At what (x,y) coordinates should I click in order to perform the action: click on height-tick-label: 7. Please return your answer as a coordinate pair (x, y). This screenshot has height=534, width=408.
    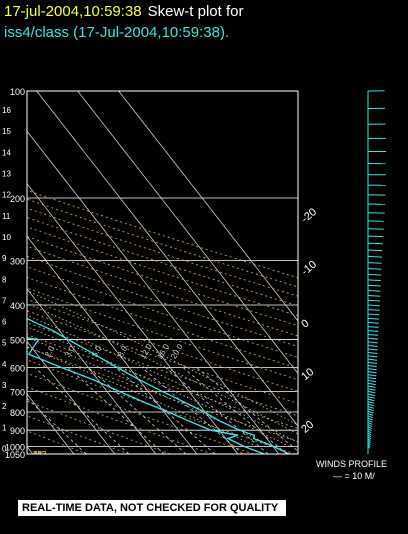
    Looking at the image, I should click on (4, 300).